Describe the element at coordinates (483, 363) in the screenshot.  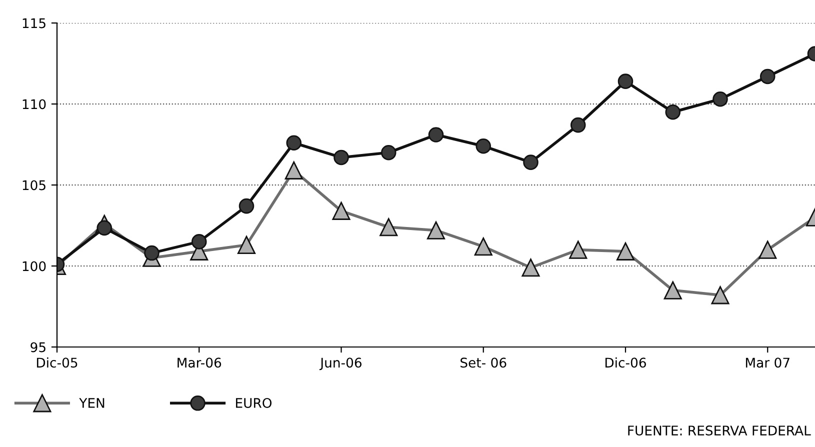
I see `x-tick-label: Set- 06` at that location.